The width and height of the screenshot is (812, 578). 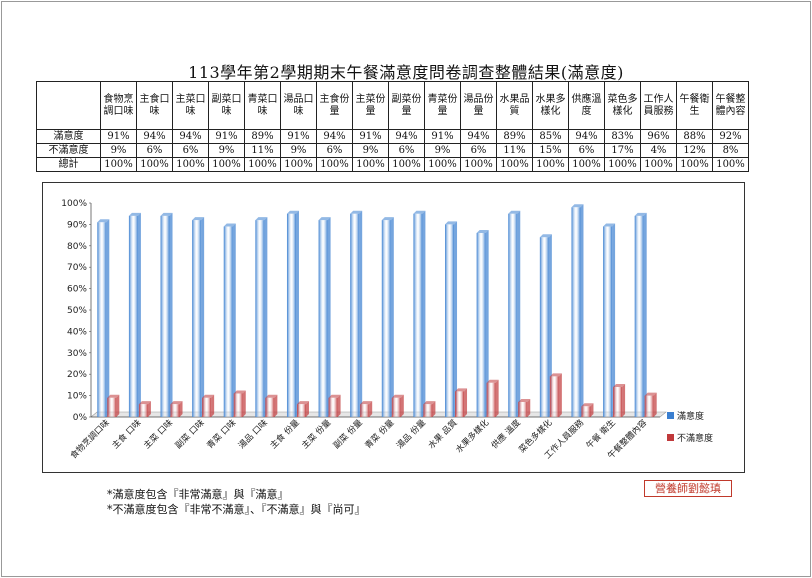 I want to click on table-header-cell: 副菜口味, so click(x=226, y=105).